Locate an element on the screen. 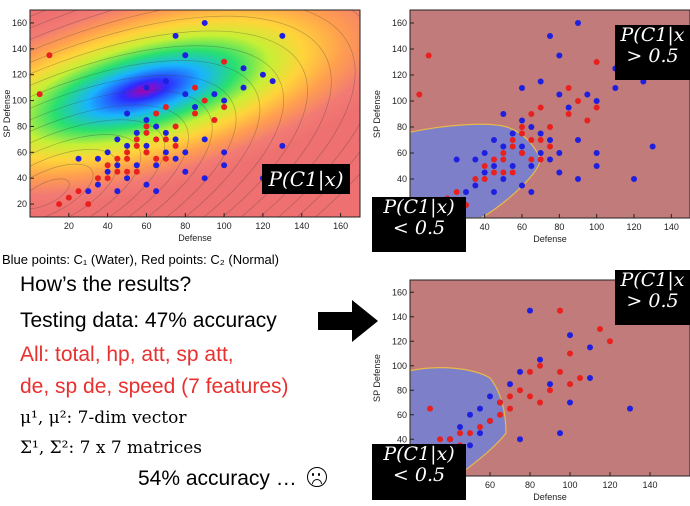  y-tick-label: 120 is located at coordinates (399, 75).